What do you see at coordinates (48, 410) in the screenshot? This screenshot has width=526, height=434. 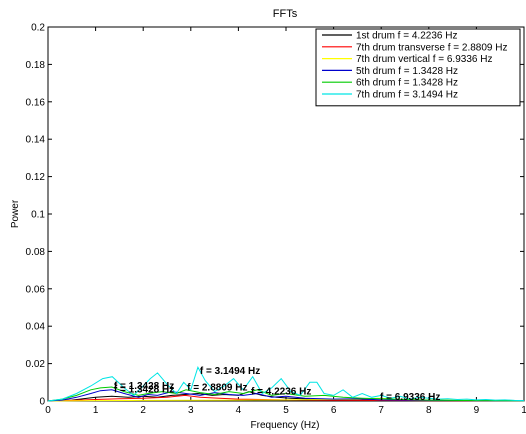 I see `x-tick-label: 0` at bounding box center [48, 410].